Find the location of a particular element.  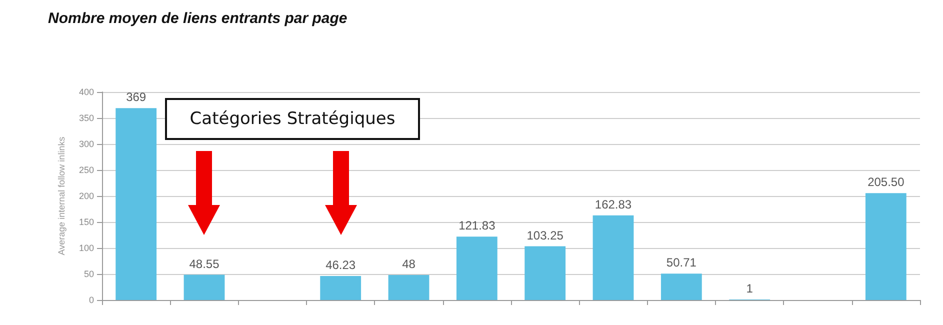

y-axis-title: Average internal follow inlinks is located at coordinates (61, 196).